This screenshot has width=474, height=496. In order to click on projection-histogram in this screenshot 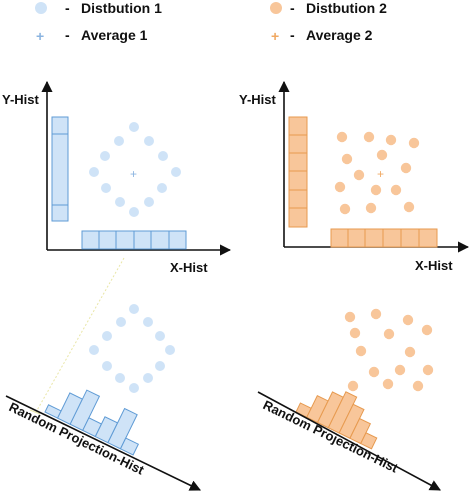, I will do `click(92, 422)`.